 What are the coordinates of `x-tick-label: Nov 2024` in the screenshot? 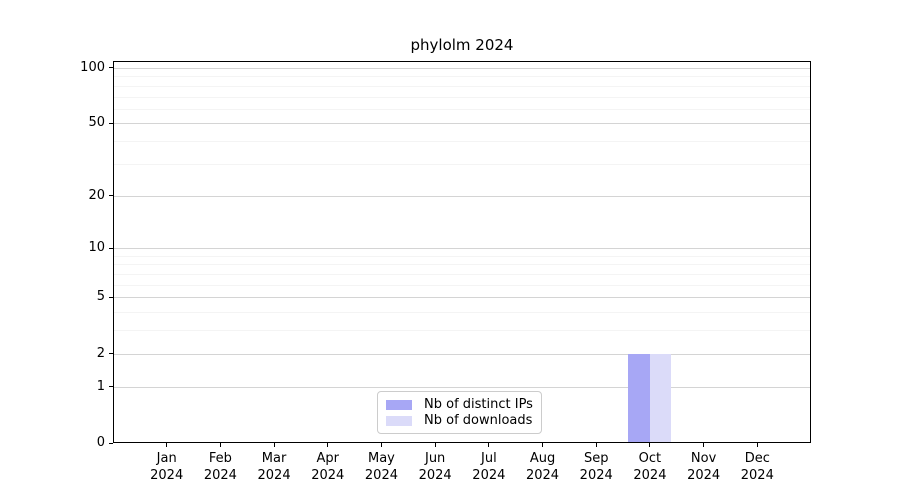 It's located at (704, 467).